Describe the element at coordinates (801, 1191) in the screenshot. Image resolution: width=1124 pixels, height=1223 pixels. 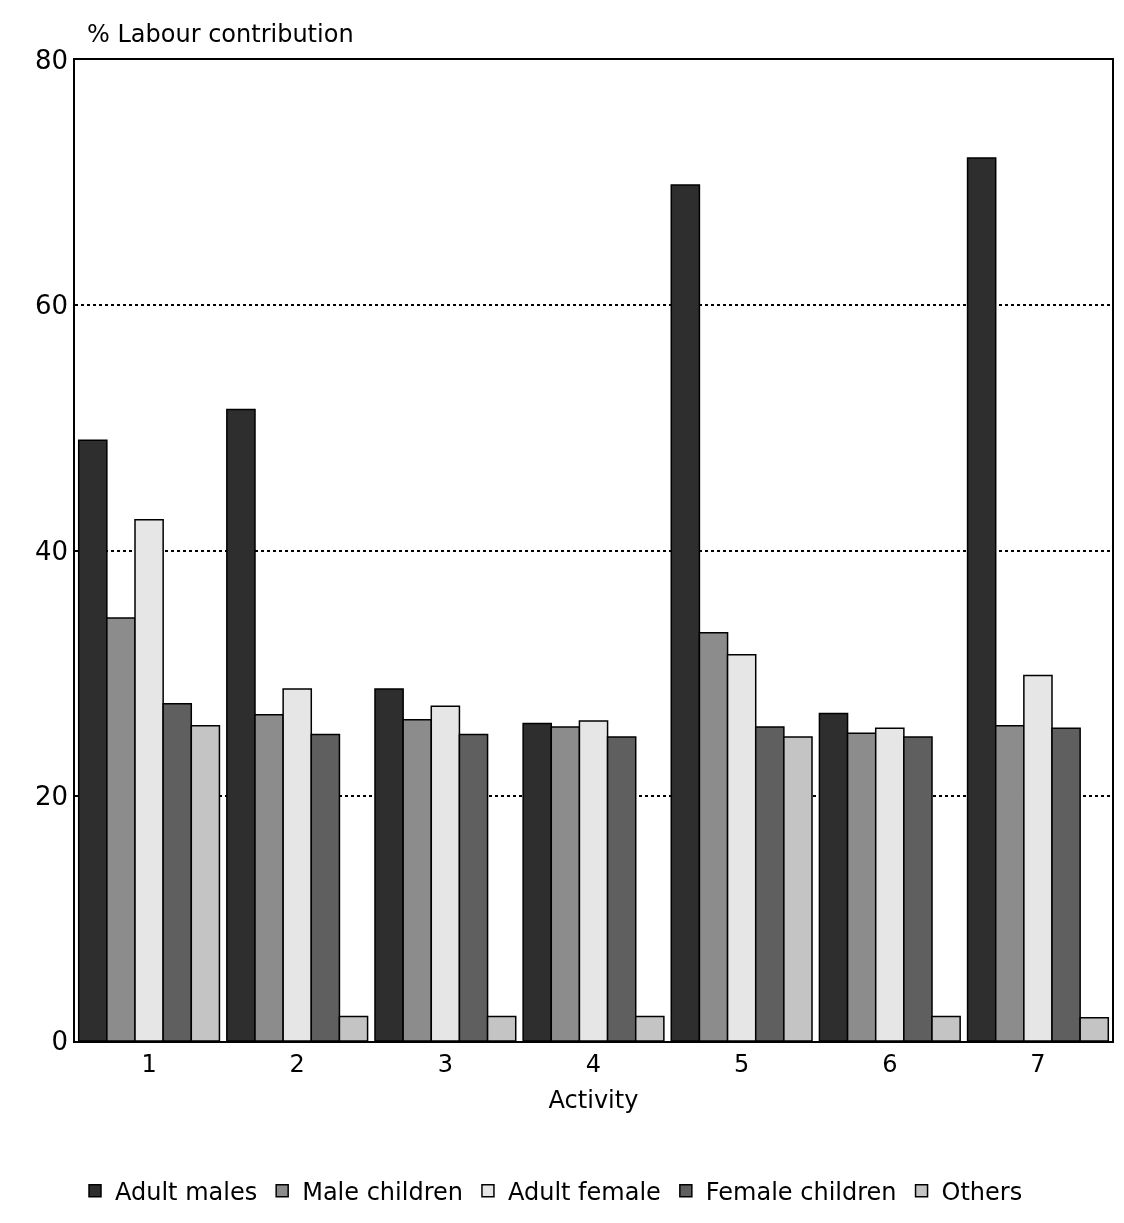
I see `legend-label: Female children` at that location.